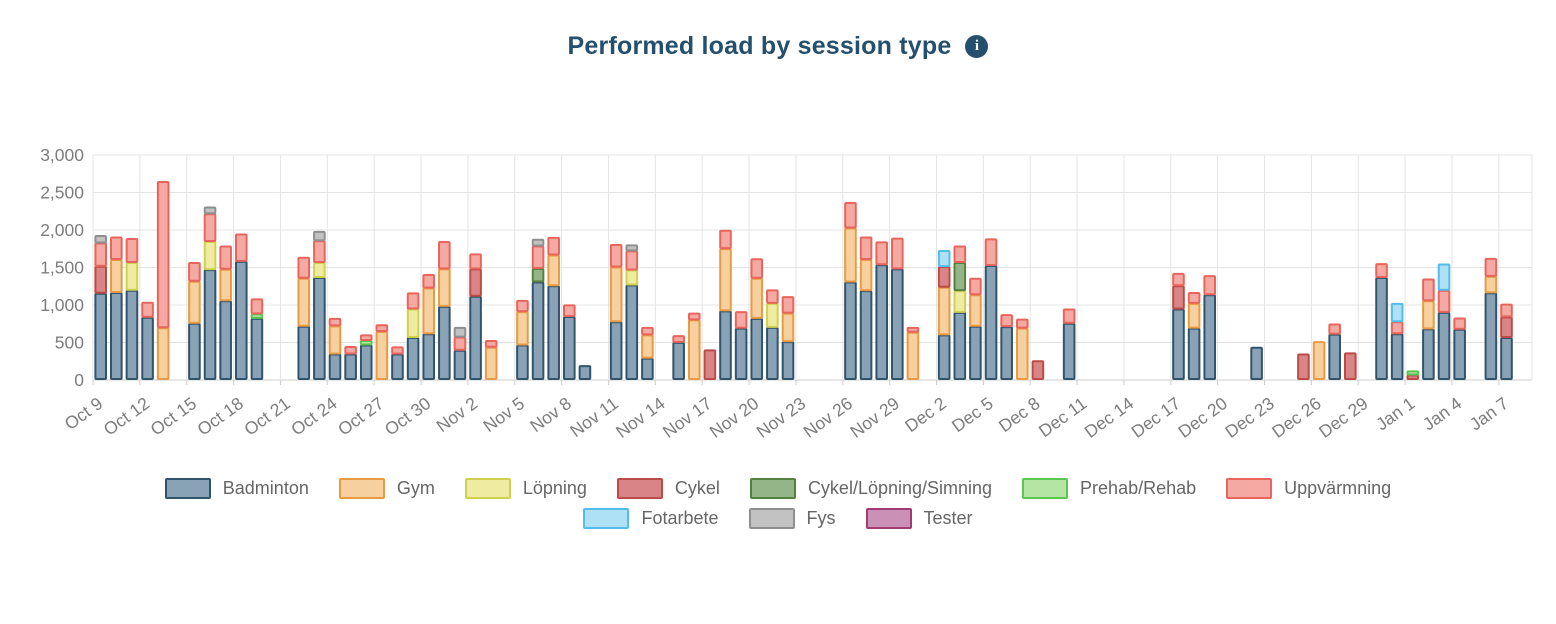 Image resolution: width=1556 pixels, height=624 pixels. Describe the element at coordinates (919, 518) in the screenshot. I see `legend-item-tester: Tester` at that location.